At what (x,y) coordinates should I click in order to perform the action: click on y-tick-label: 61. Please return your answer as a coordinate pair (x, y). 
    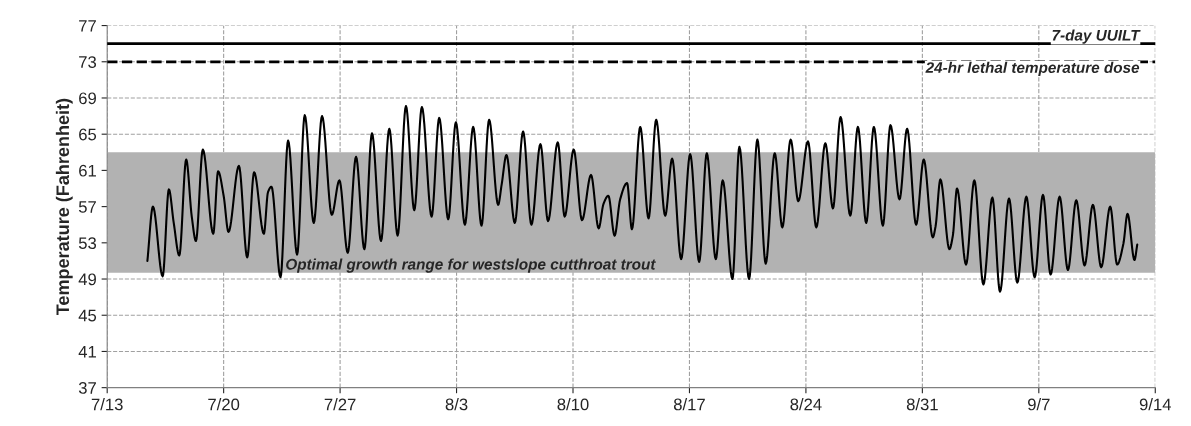
    Looking at the image, I should click on (87, 170).